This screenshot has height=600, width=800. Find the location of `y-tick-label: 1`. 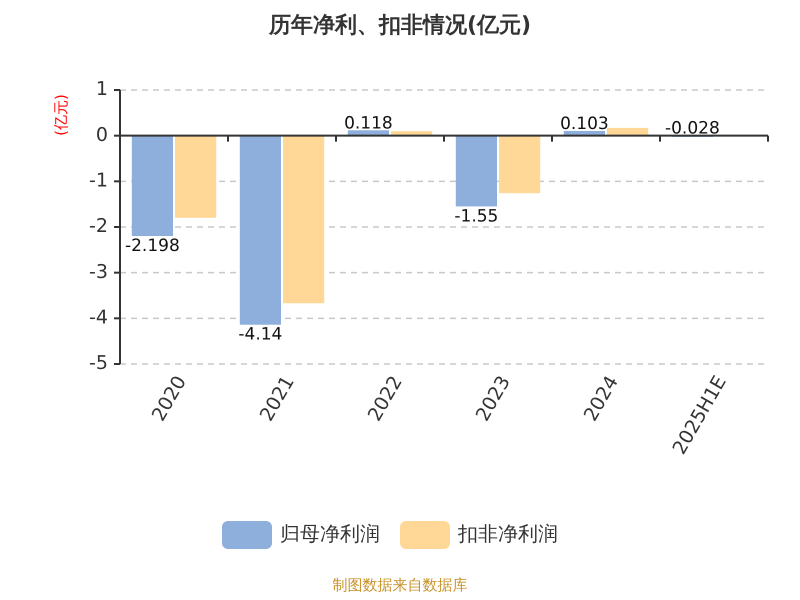

y-tick-label: 1 is located at coordinates (102, 89).